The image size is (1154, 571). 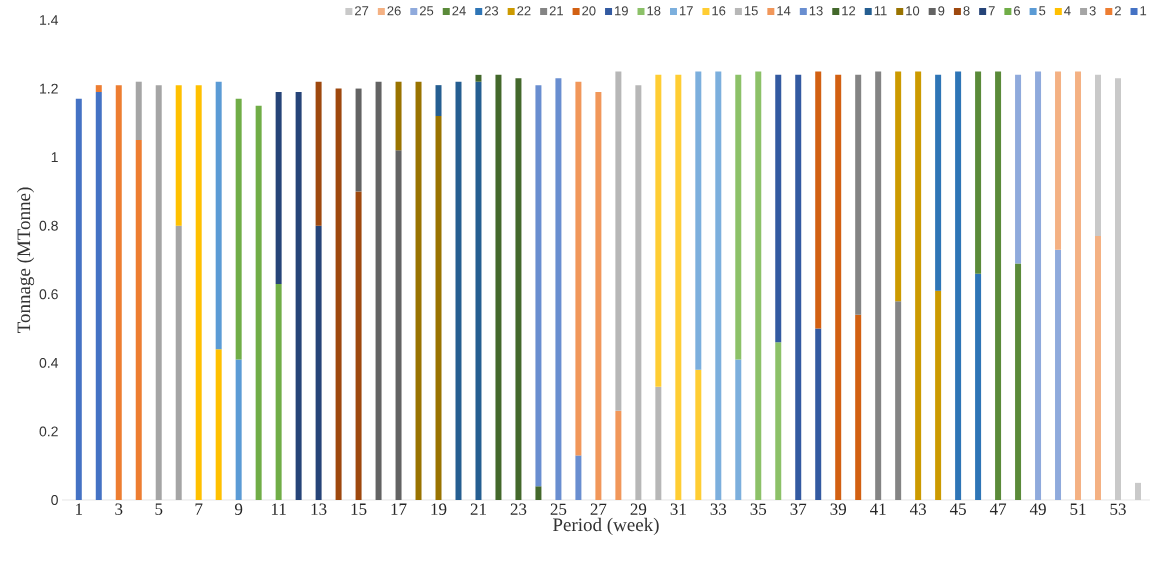 What do you see at coordinates (966, 11) in the screenshot?
I see `legend-label: 8` at bounding box center [966, 11].